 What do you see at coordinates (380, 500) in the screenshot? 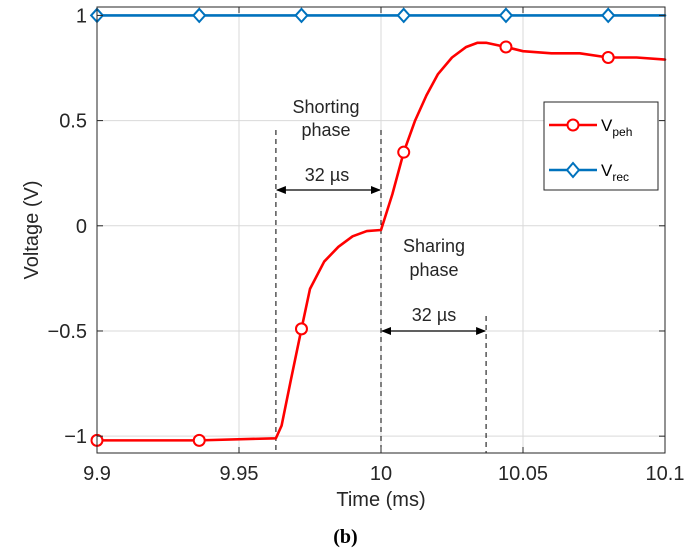
I see `x-axis-label: Time (ms)` at bounding box center [380, 500].